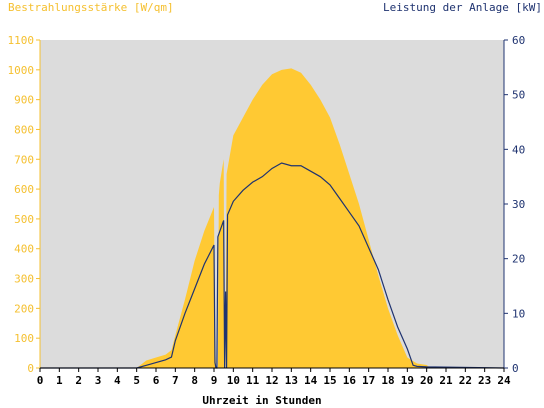 Image resolution: width=544 pixels, height=408 pixels. Describe the element at coordinates (368, 380) in the screenshot. I see `x-tick-label: 17` at that location.